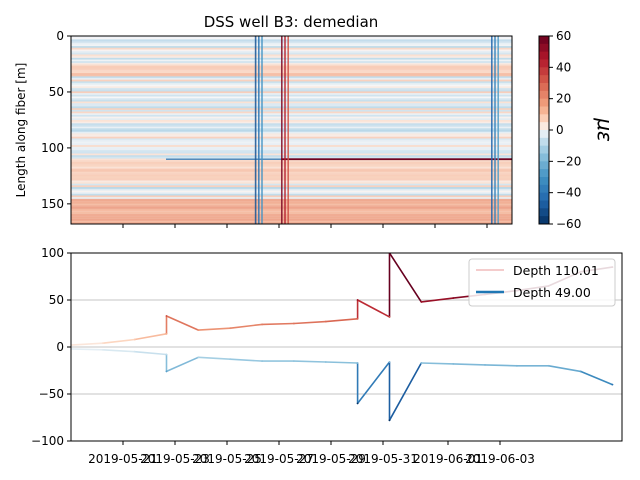 The width and height of the screenshot is (640, 480). What do you see at coordinates (60, 347) in the screenshot?
I see `line-y-tick-label: 0` at bounding box center [60, 347].